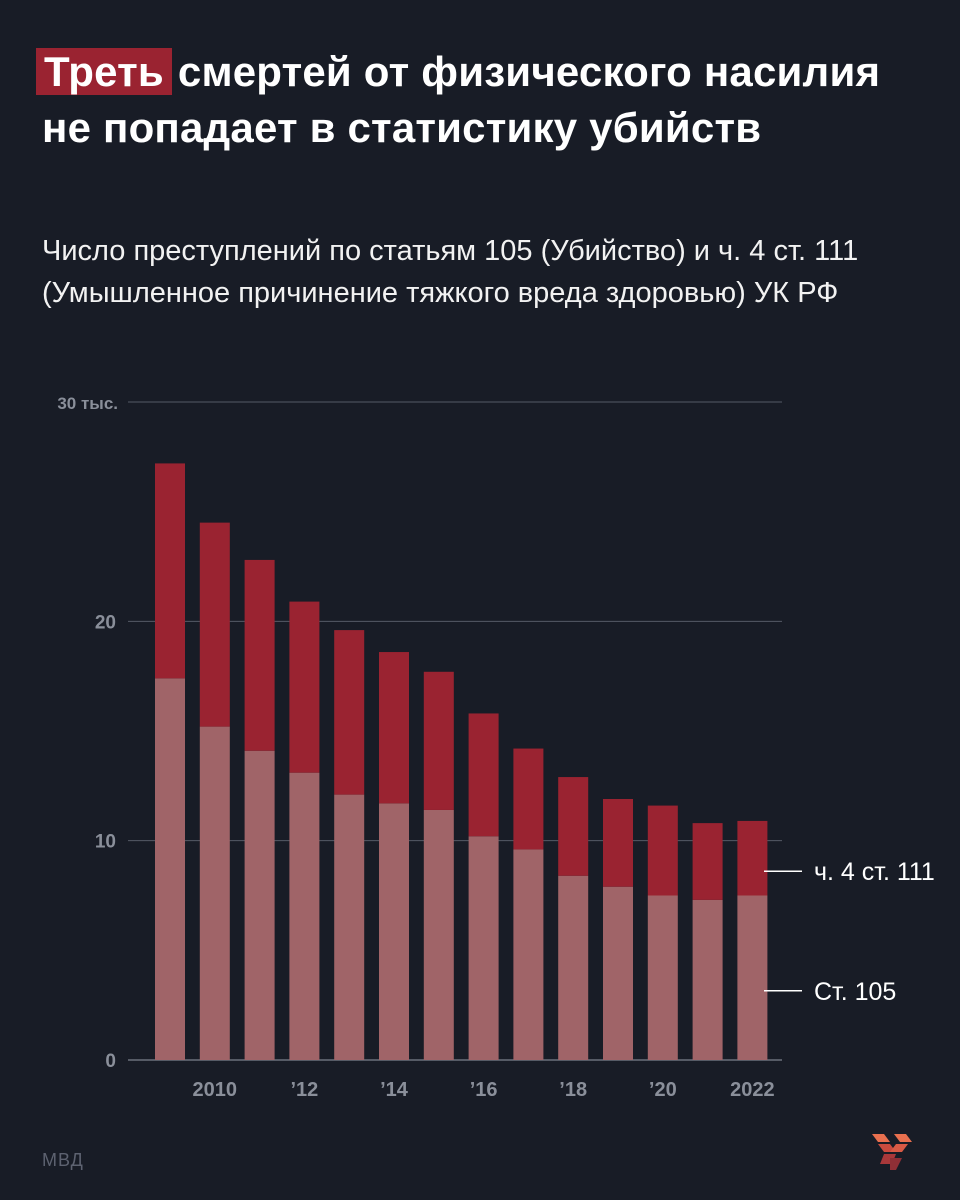  What do you see at coordinates (170, 869) in the screenshot?
I see `bar-st105-2009` at bounding box center [170, 869].